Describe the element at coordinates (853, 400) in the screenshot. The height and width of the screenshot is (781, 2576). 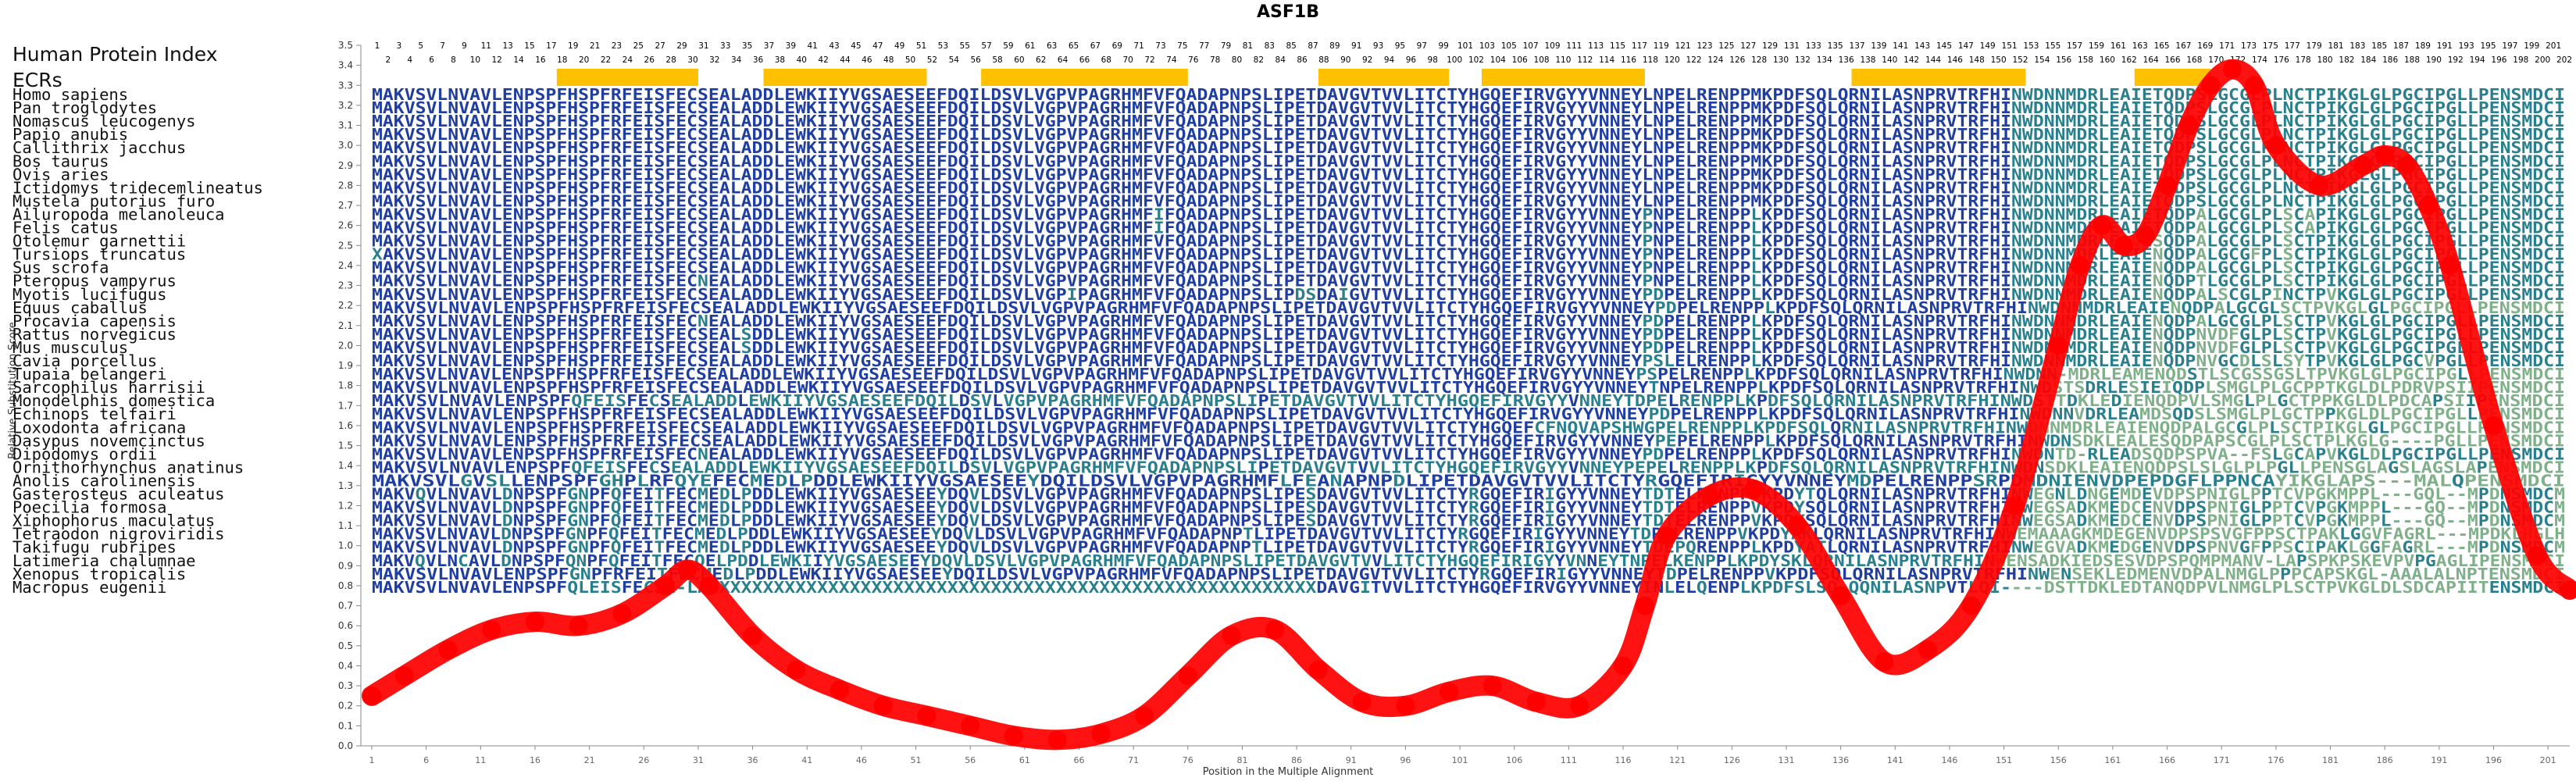
I see `sequence-segment: EWKIIYVGSAESEEFDQIL` at that location.